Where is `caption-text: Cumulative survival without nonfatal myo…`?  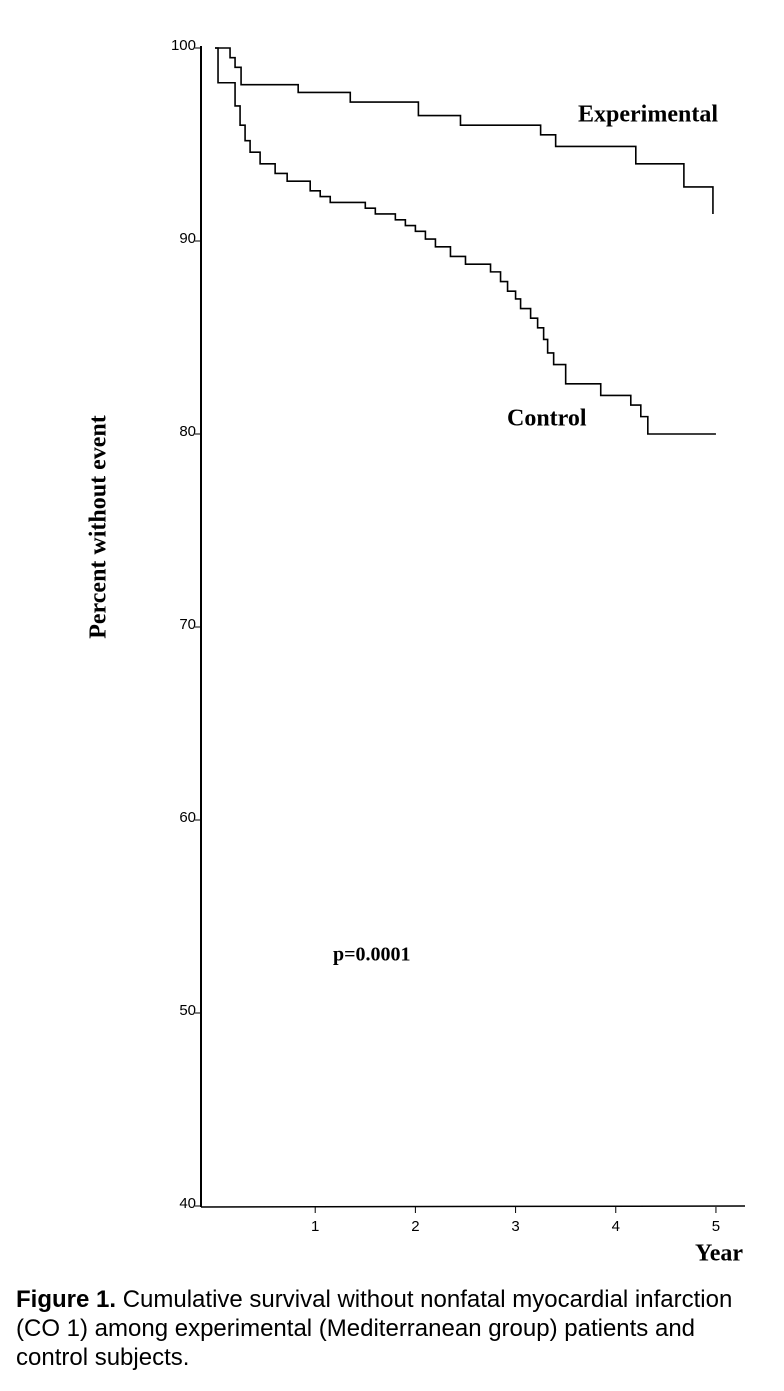 caption-text: Cumulative survival without nonfatal myo… is located at coordinates (374, 1328).